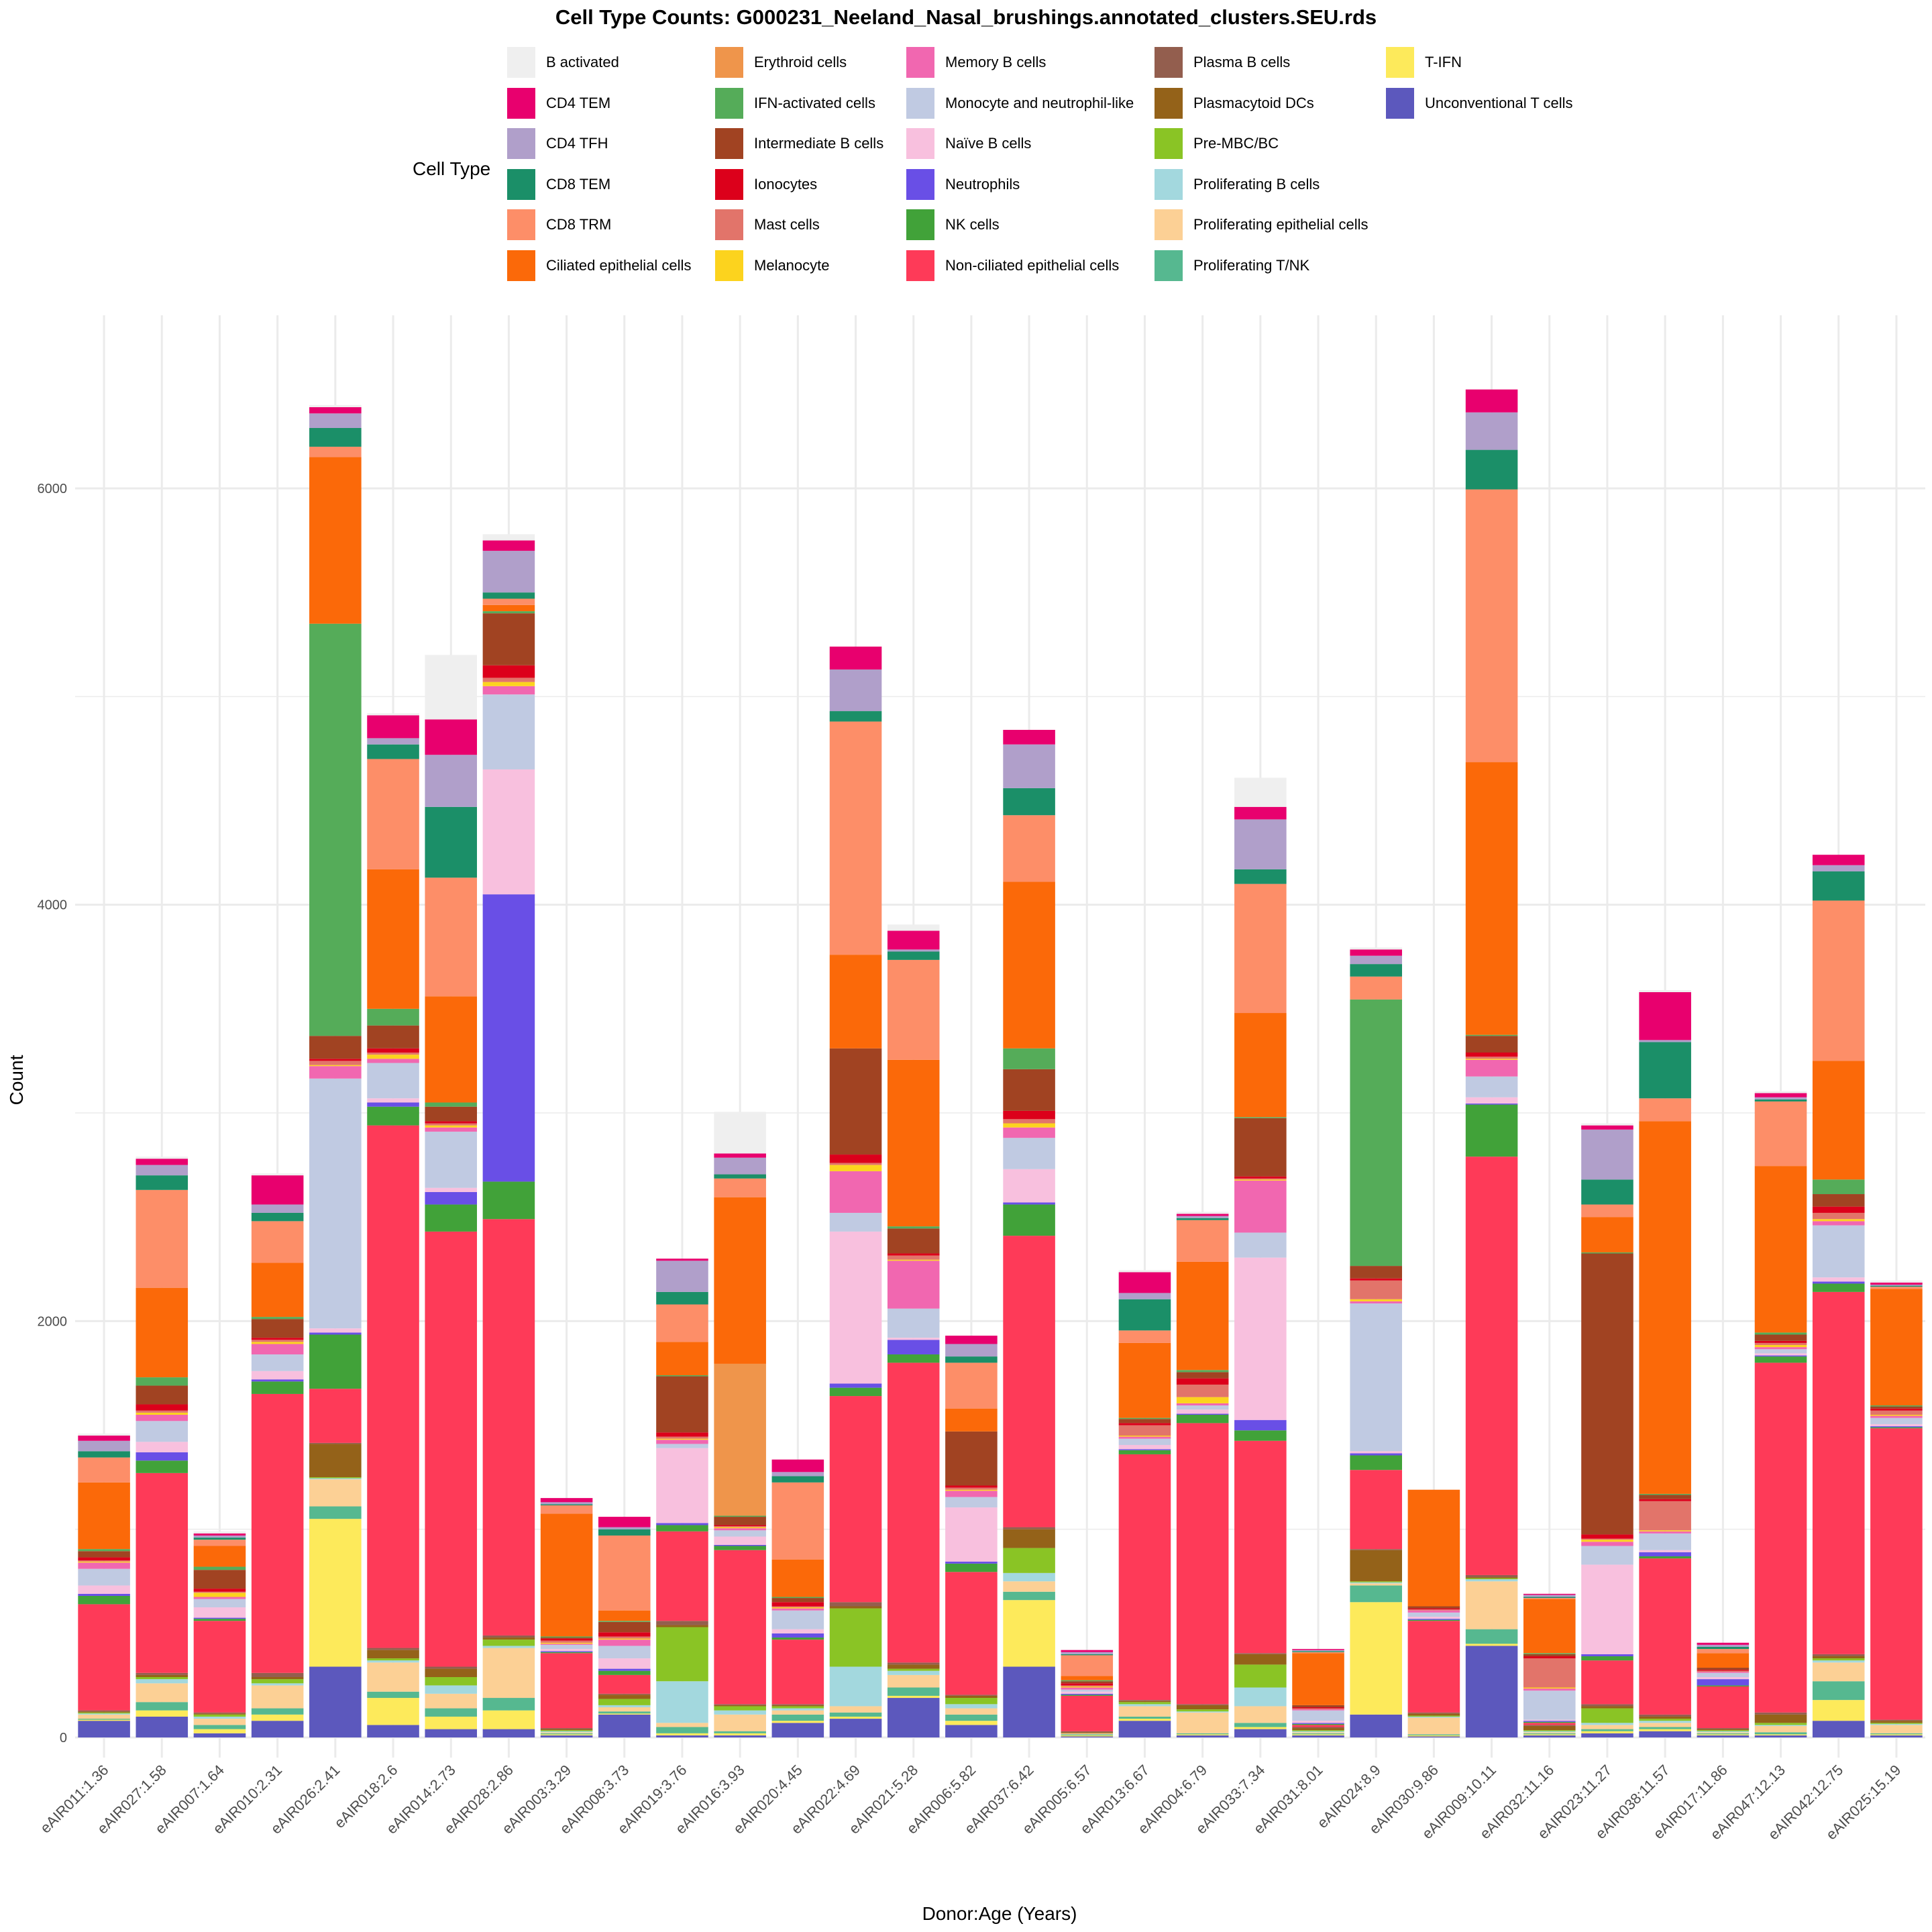 The height and width of the screenshot is (1932, 1932). Describe the element at coordinates (566, 1638) in the screenshot. I see `bar-segment: Intermediate B cells: 5` at that location.